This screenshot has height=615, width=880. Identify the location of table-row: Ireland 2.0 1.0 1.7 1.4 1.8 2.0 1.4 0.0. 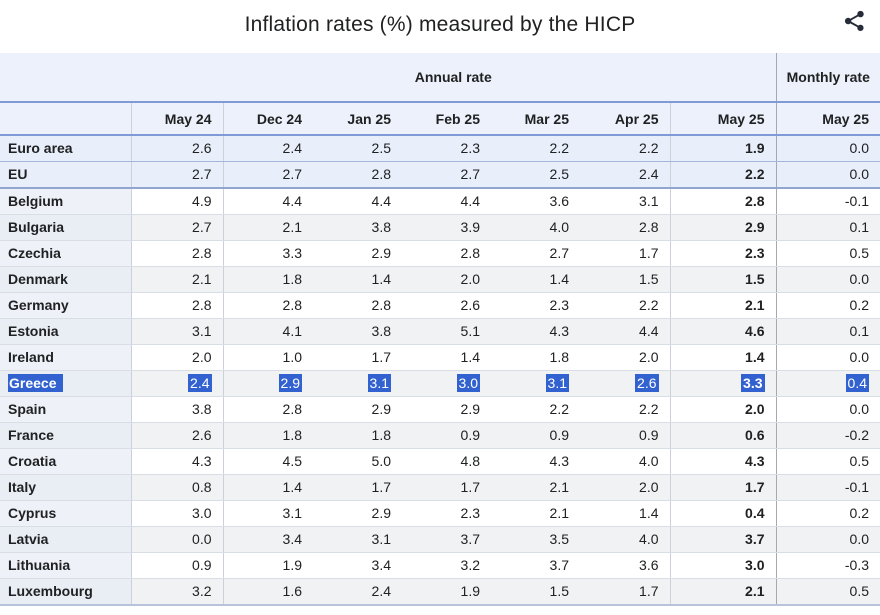
(440, 357).